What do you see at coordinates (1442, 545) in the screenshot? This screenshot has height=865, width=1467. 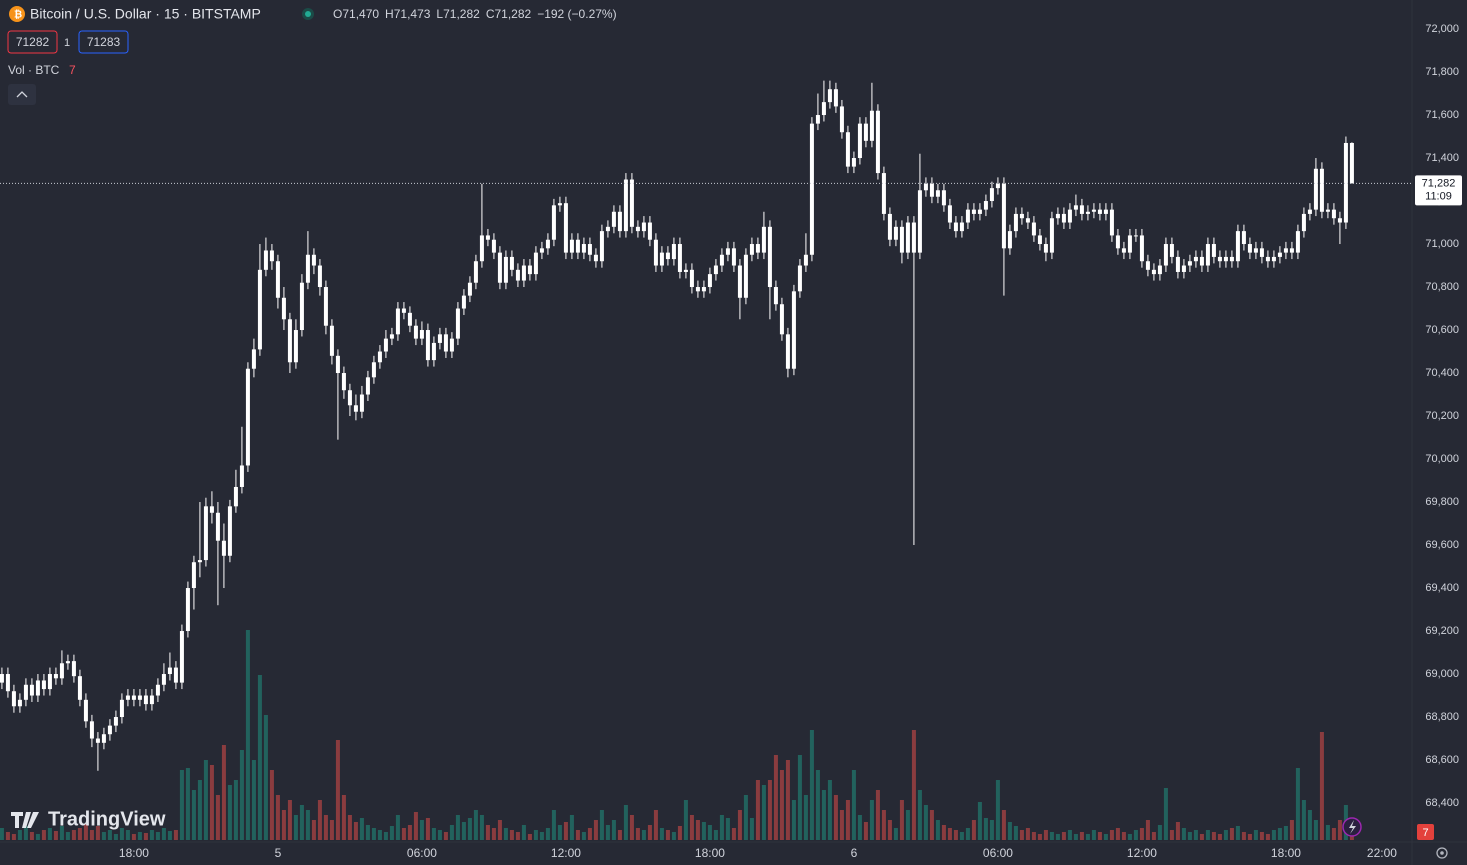 I see `y-tick-label: 69,600` at bounding box center [1442, 545].